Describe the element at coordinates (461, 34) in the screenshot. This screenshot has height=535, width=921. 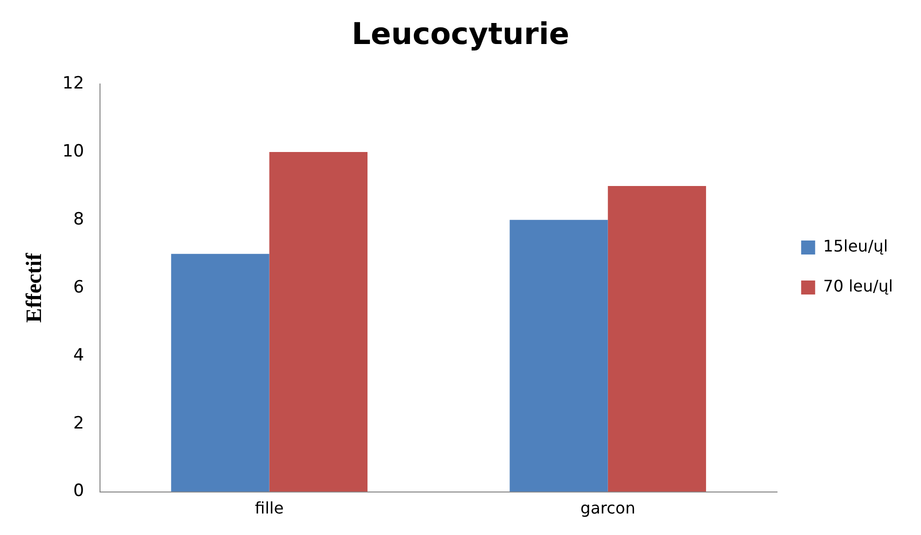
I see `chart-title: Leucocyturie` at that location.